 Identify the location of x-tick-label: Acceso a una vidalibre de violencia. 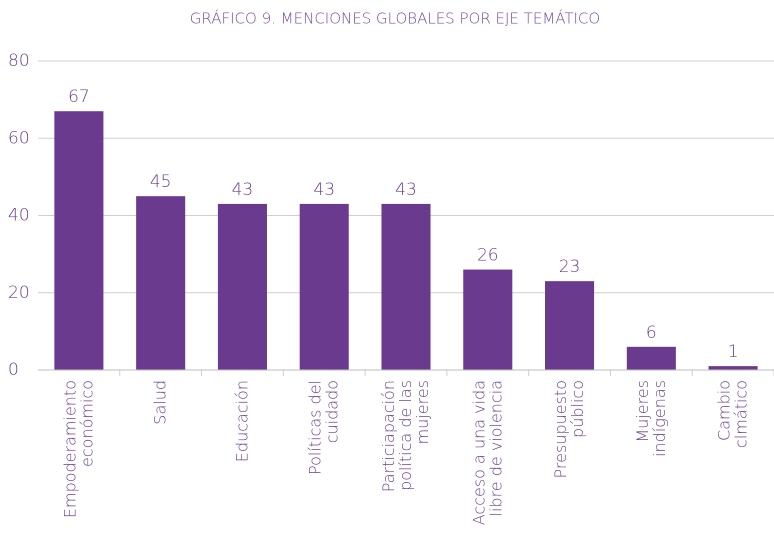
(487, 452).